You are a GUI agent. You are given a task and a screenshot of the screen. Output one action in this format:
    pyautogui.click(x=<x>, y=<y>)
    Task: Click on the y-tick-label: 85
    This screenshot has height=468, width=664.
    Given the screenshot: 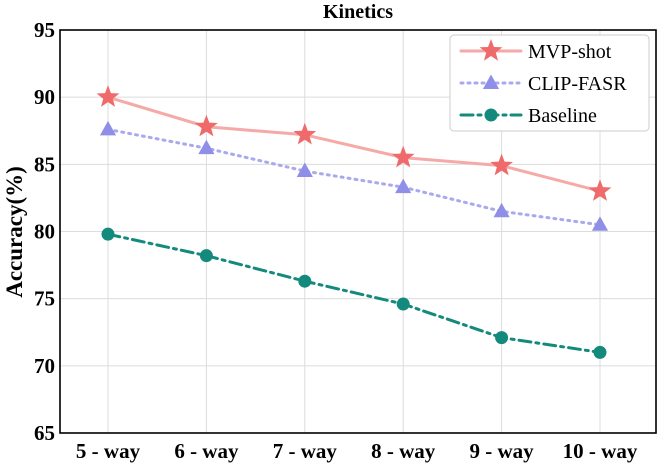 What is the action you would take?
    pyautogui.click(x=44, y=164)
    